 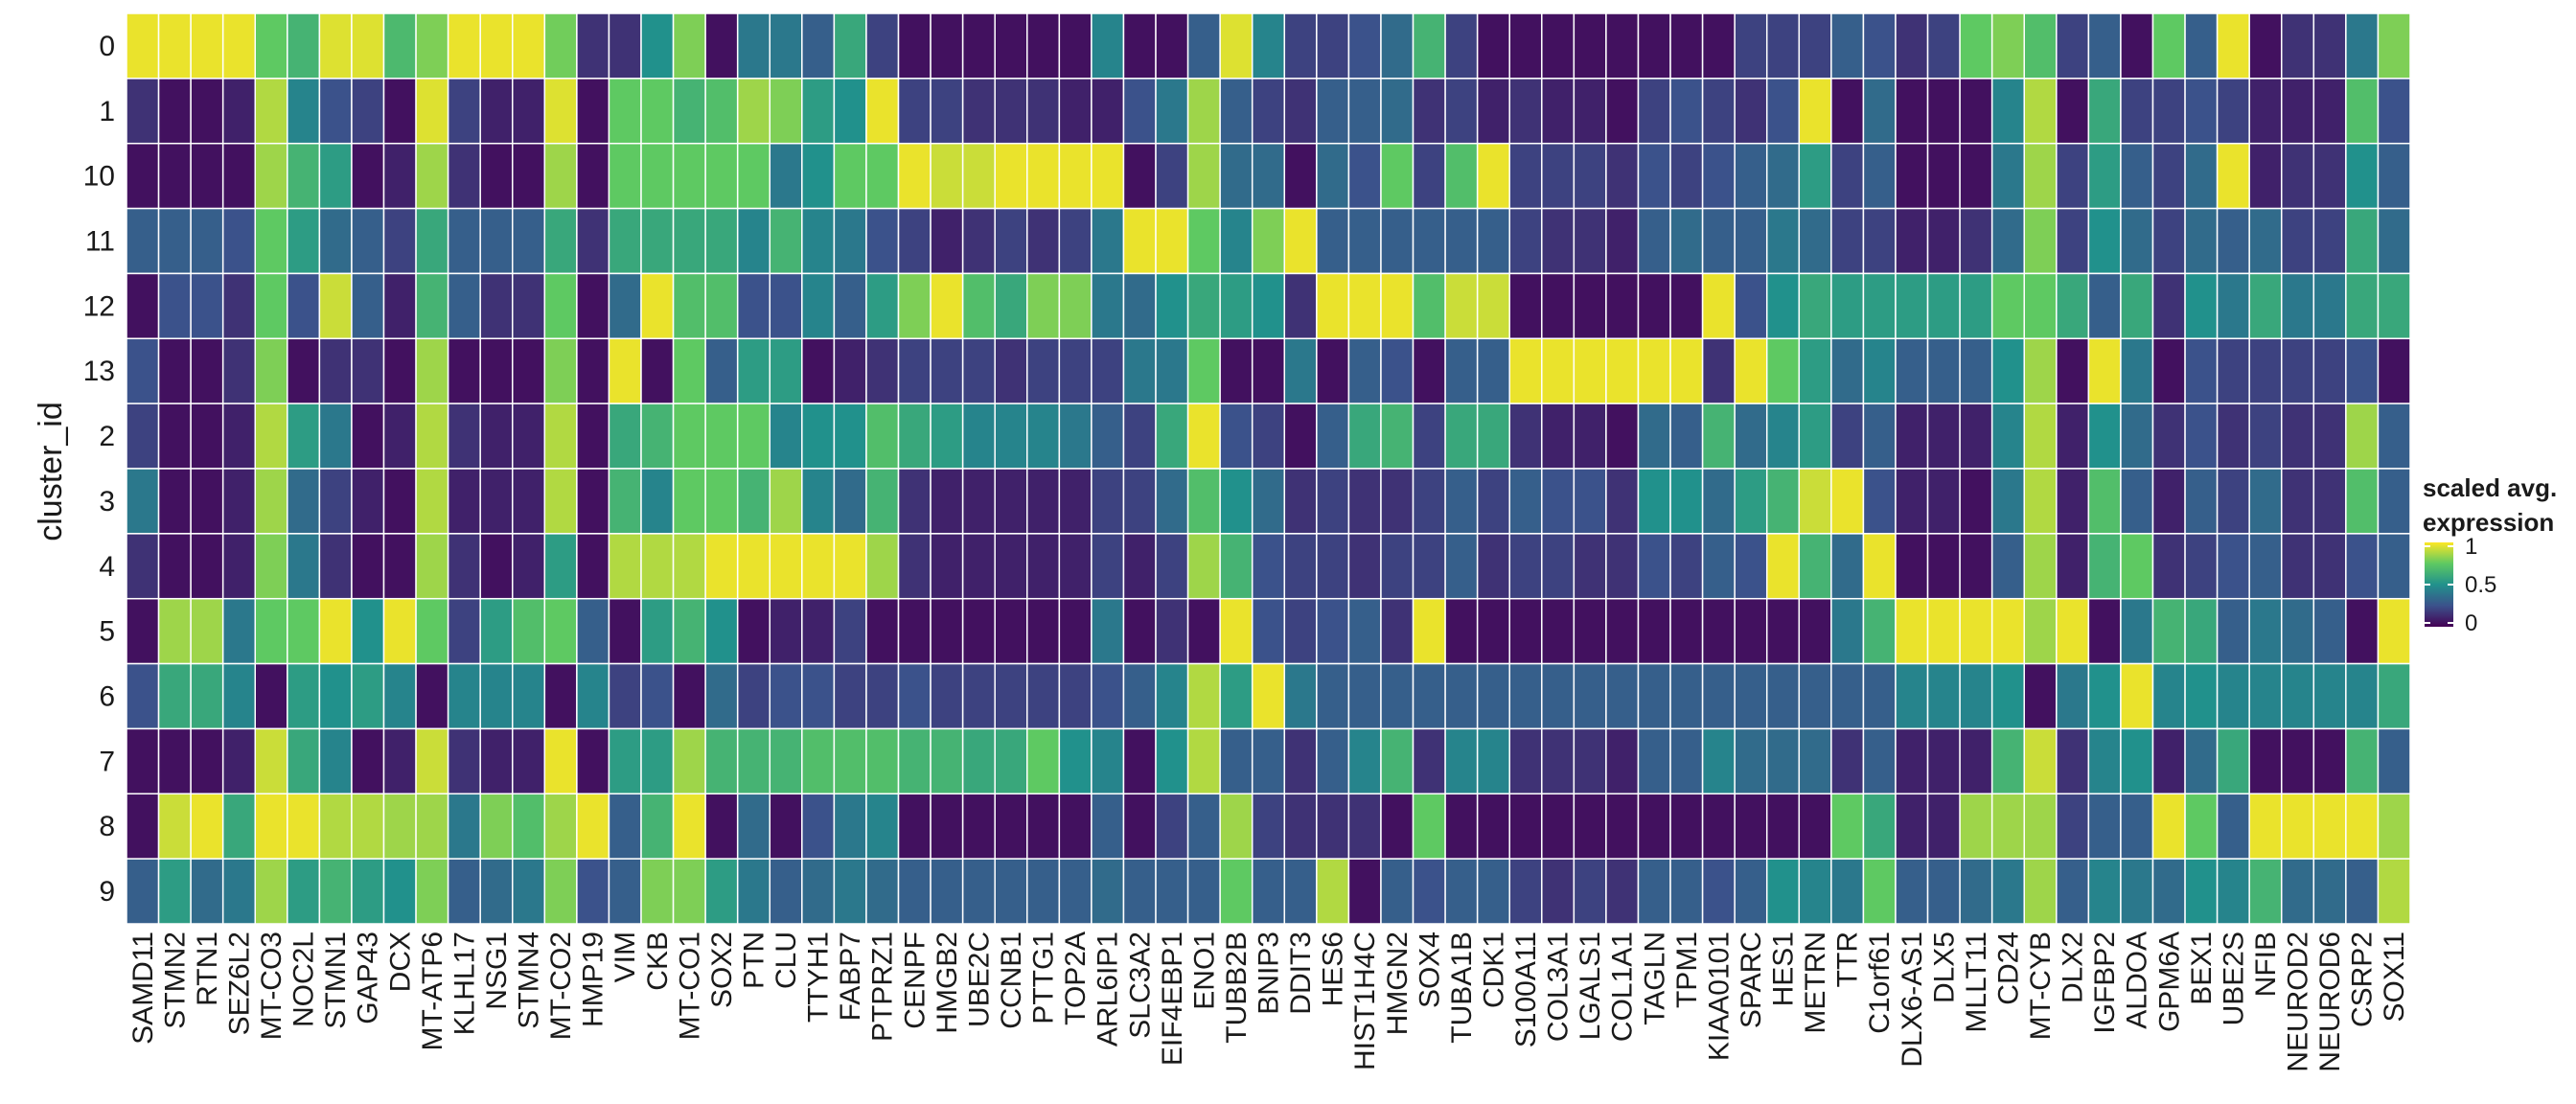 What do you see at coordinates (689, 986) in the screenshot?
I see `gene-tick-label: MT-CO1` at bounding box center [689, 986].